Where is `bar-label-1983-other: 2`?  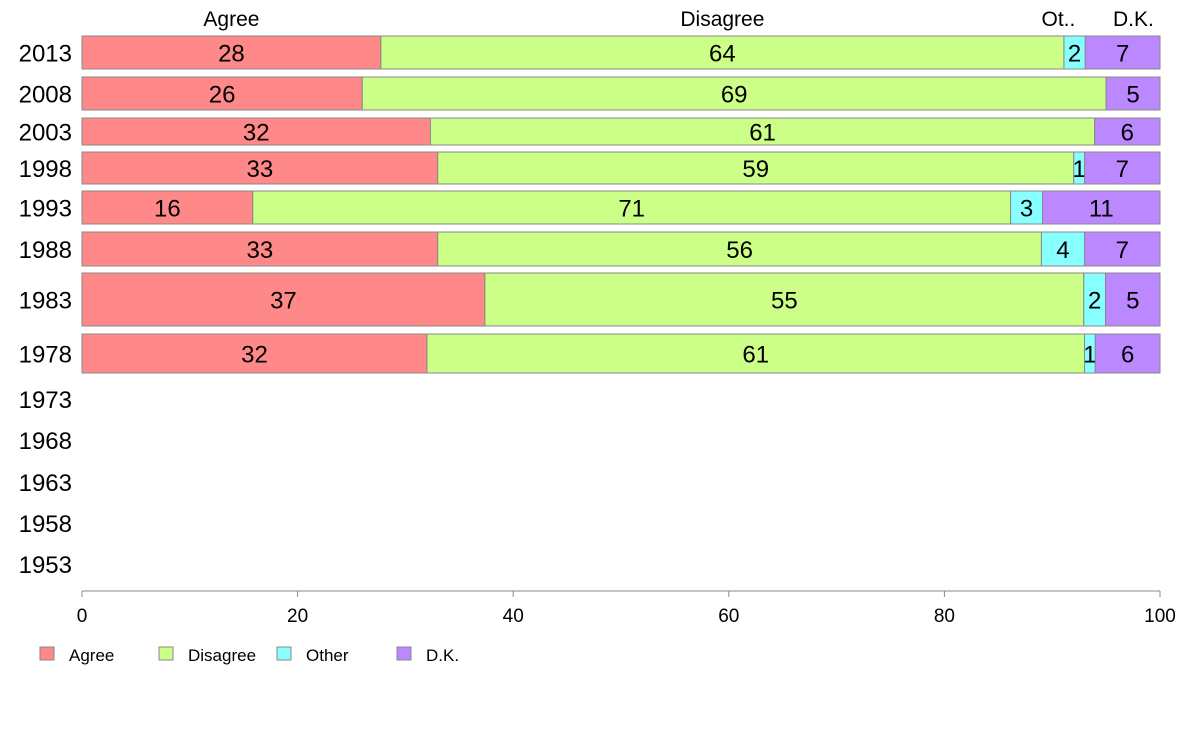 bar-label-1983-other: 2 is located at coordinates (1094, 301).